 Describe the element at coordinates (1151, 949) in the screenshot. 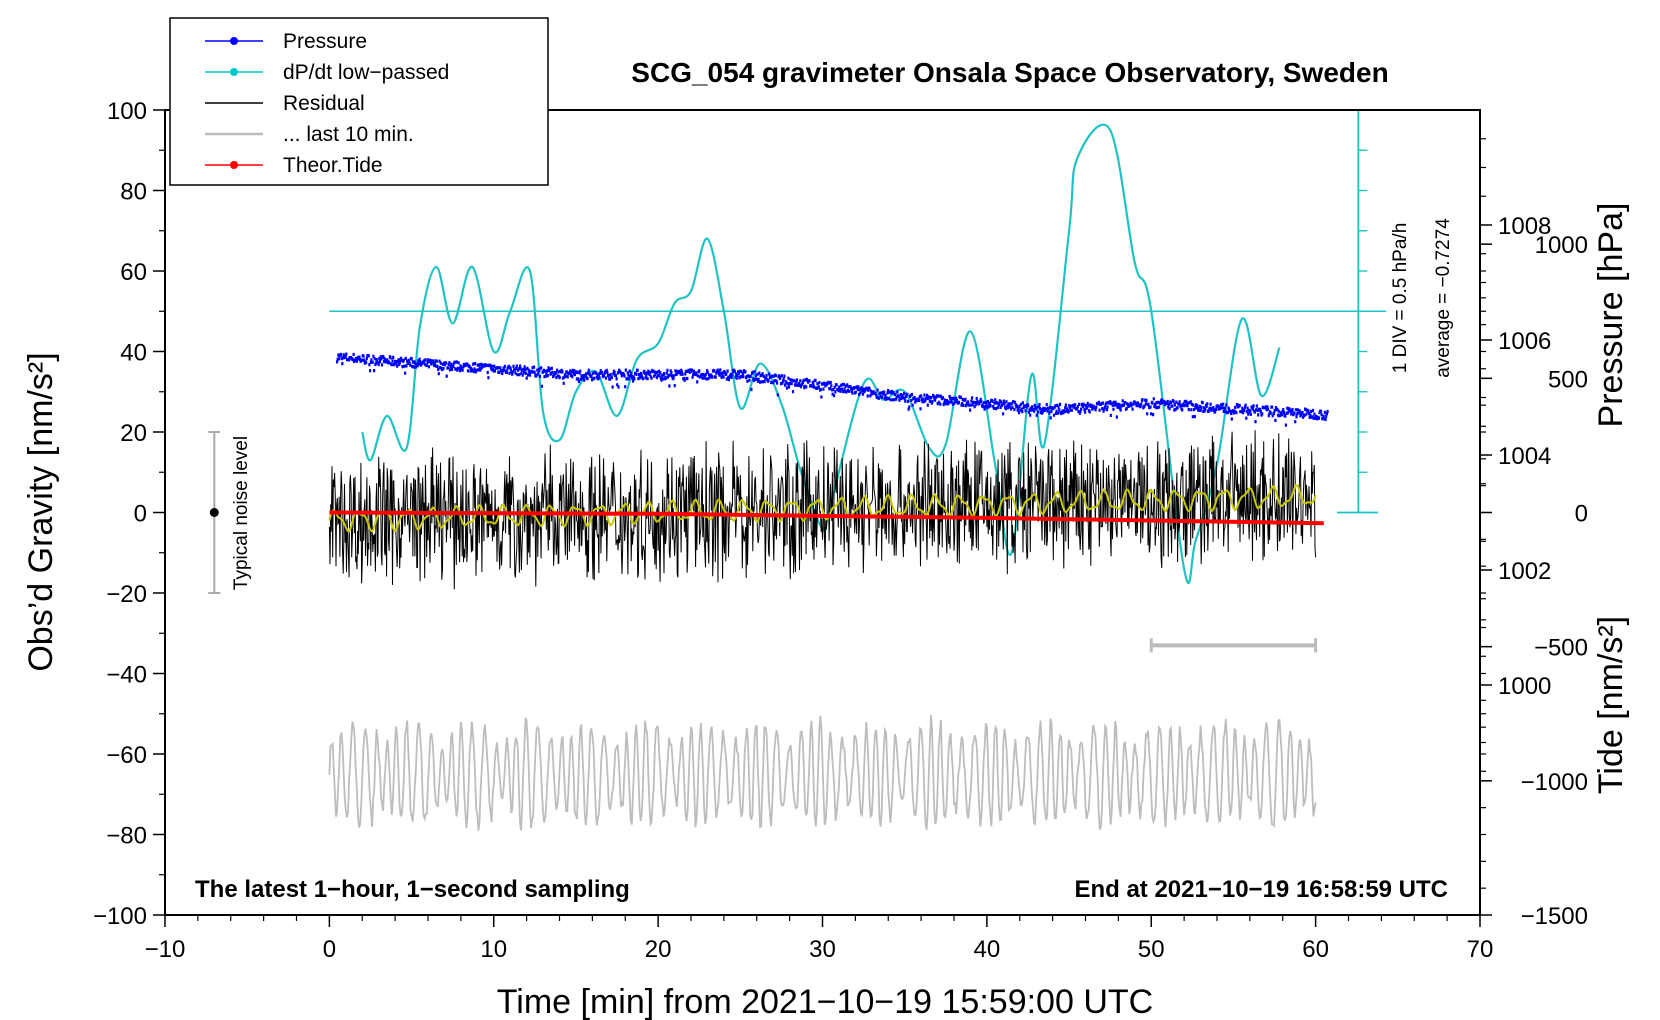

I see `x-tick-label-6: 50` at that location.